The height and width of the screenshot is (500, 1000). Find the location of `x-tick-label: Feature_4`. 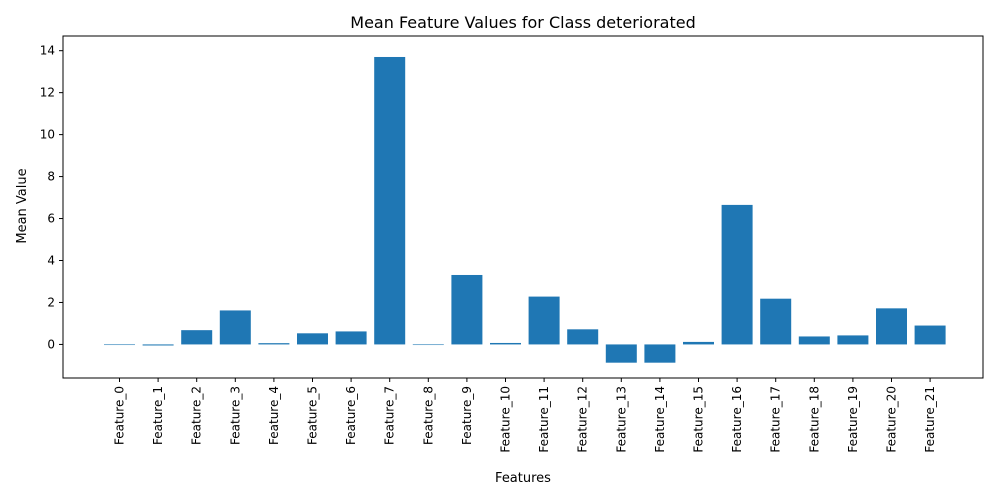

x-tick-label: Feature_4 is located at coordinates (274, 415).